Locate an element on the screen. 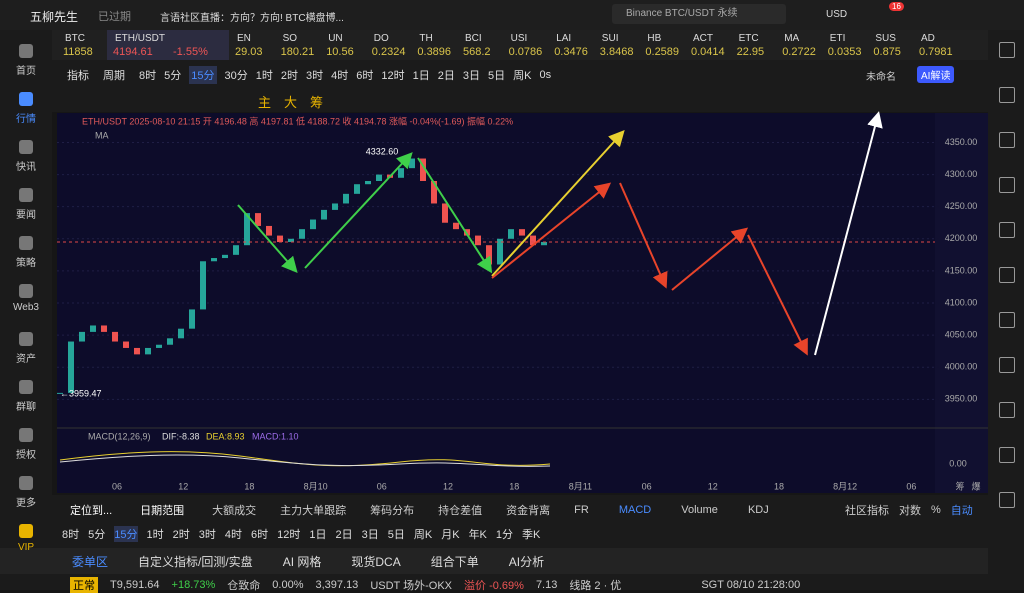  ticker: SUI 3.8468 is located at coordinates (617, 45).